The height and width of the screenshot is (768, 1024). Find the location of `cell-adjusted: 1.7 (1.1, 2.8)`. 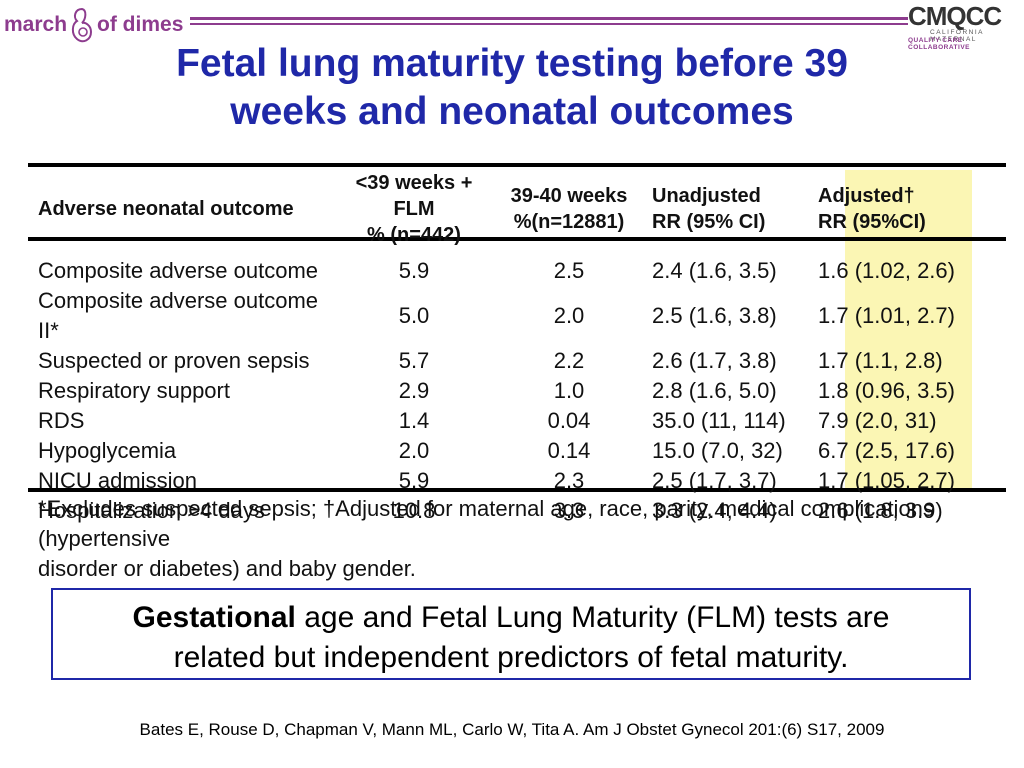

cell-adjusted: 1.7 (1.1, 2.8) is located at coordinates (880, 360).